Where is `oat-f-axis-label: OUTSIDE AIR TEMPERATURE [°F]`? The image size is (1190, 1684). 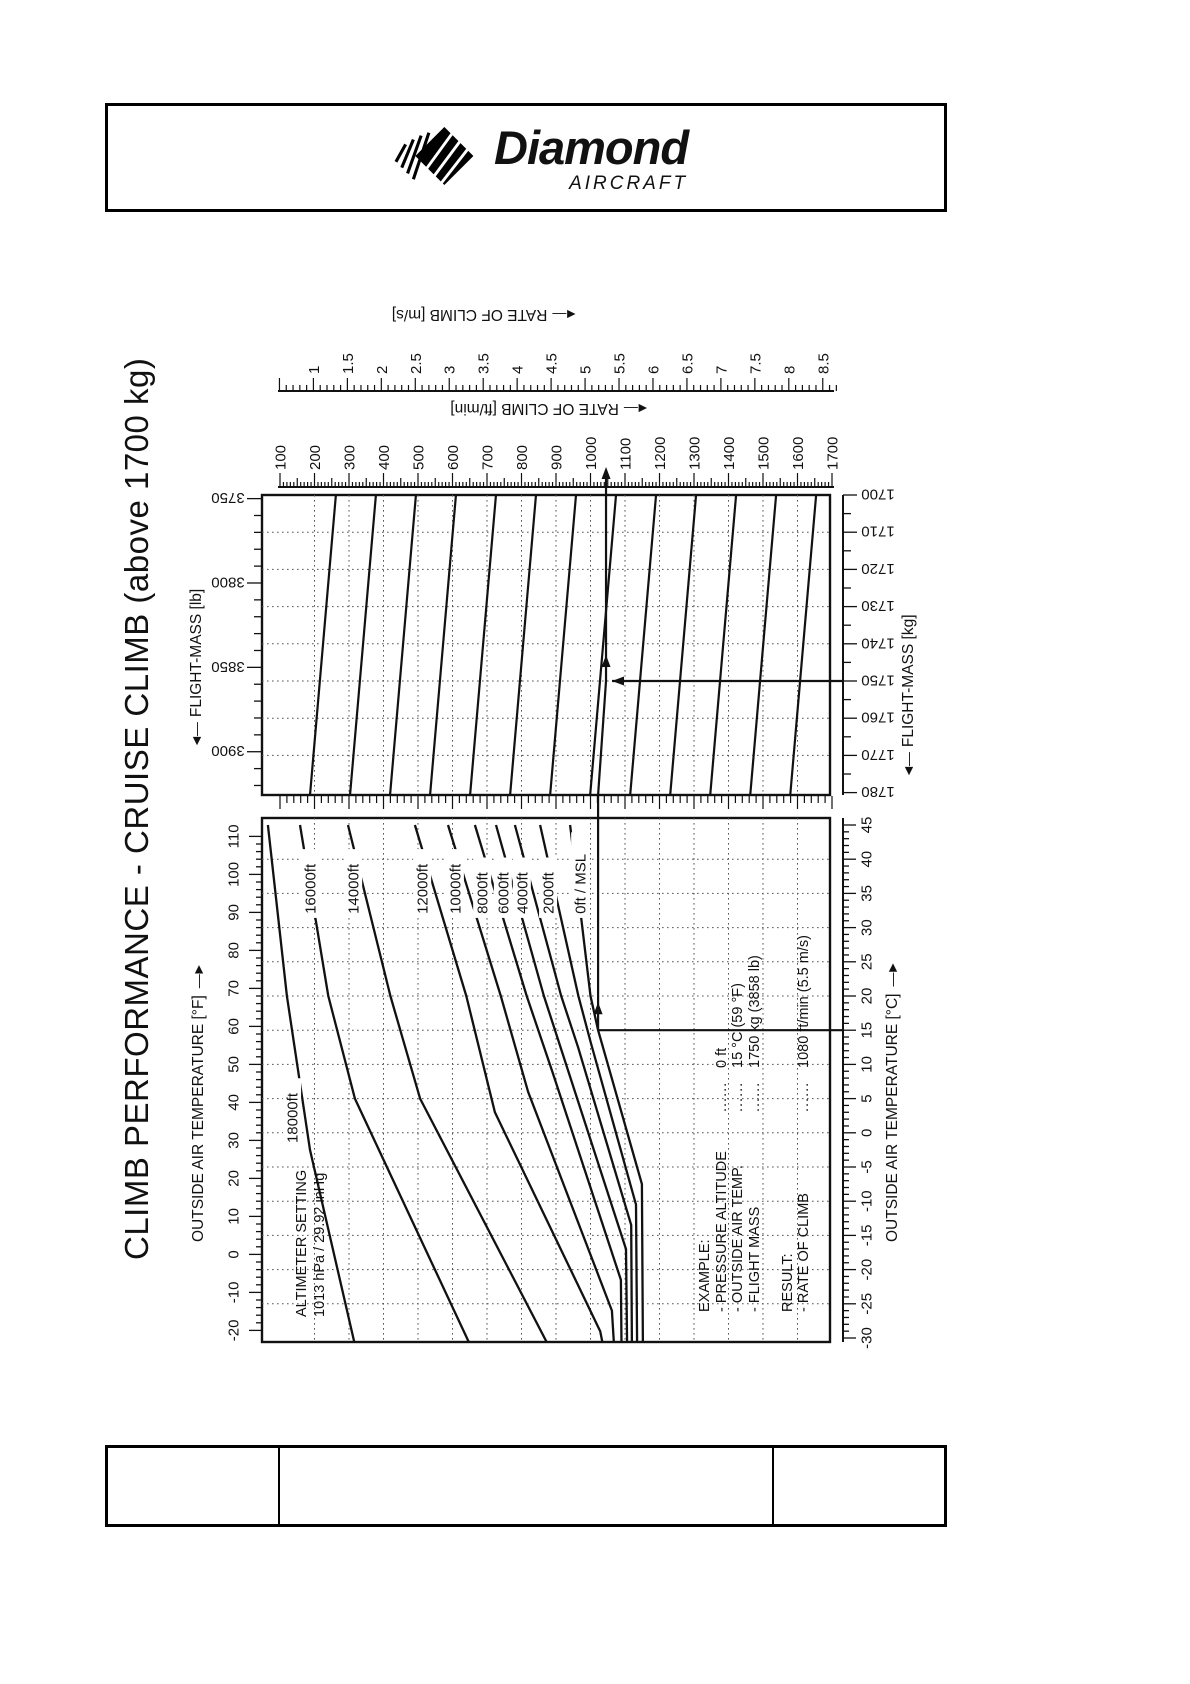
oat-f-axis-label: OUTSIDE AIR TEMPERATURE [°F] is located at coordinates (199, 1073).